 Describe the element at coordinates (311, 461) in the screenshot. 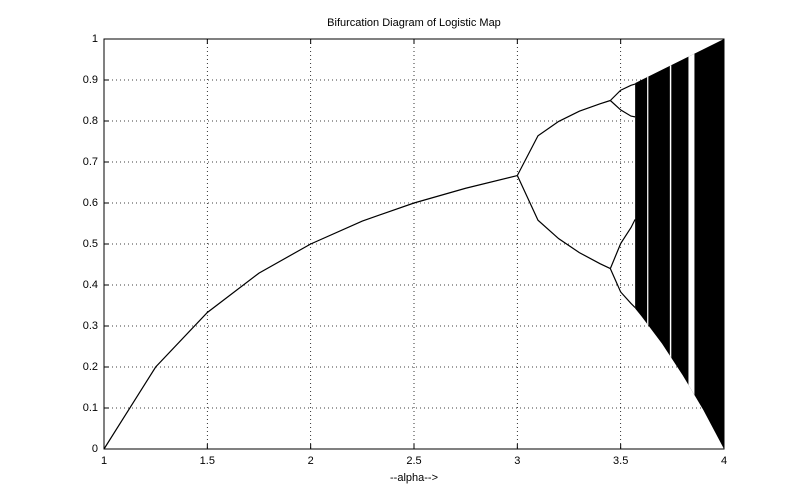

I see `x-tick-label: 2` at that location.